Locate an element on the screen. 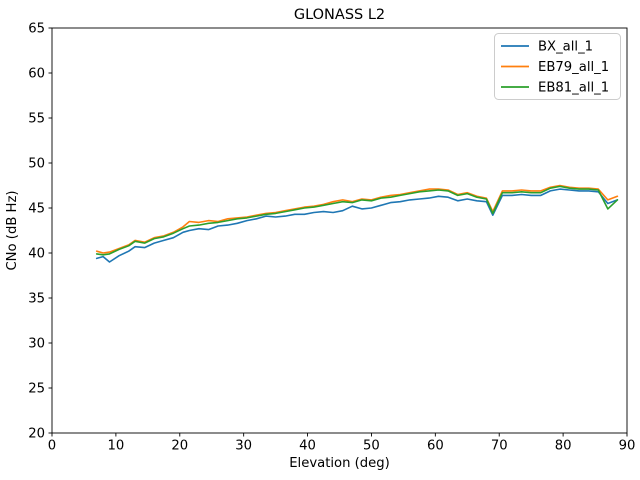 The height and width of the screenshot is (480, 640). y-tick-label: 50 is located at coordinates (36, 164).